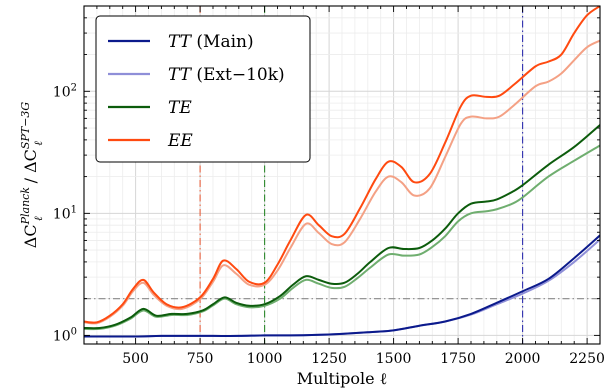  Describe the element at coordinates (65, 91) in the screenshot. I see `y-tick-label: 10²` at that location.